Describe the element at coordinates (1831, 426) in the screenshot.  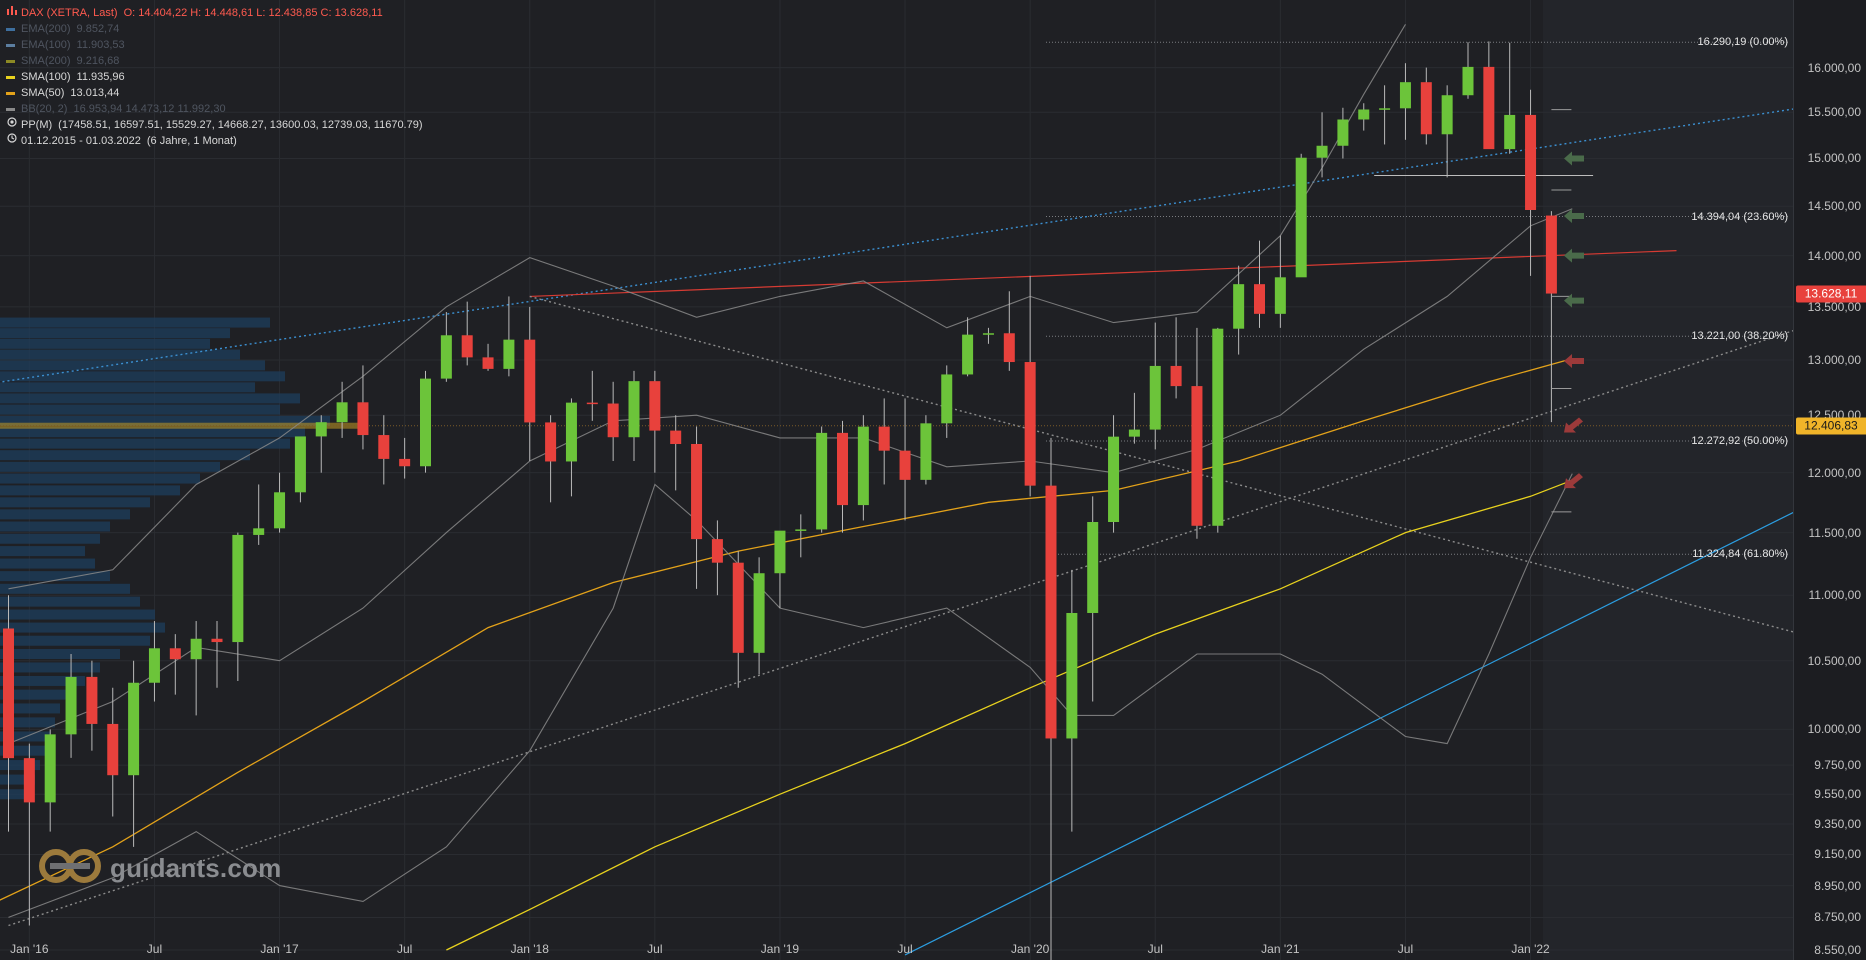
I see `poc-price-tag: 12.406,83` at that location.